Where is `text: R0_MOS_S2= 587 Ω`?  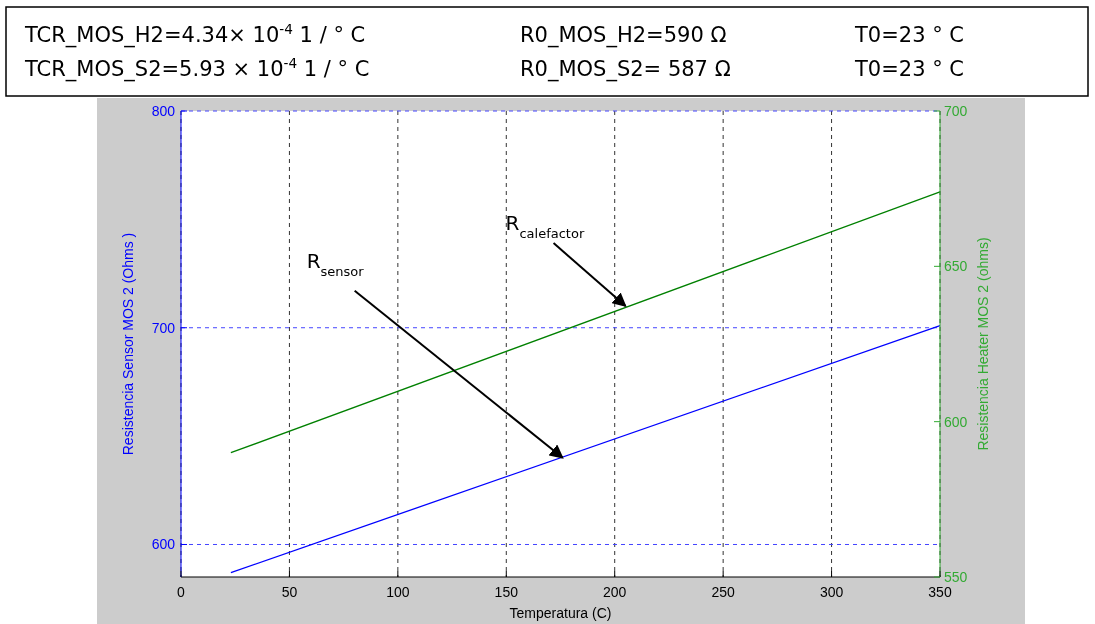 text: R0_MOS_S2= 587 Ω is located at coordinates (625, 69).